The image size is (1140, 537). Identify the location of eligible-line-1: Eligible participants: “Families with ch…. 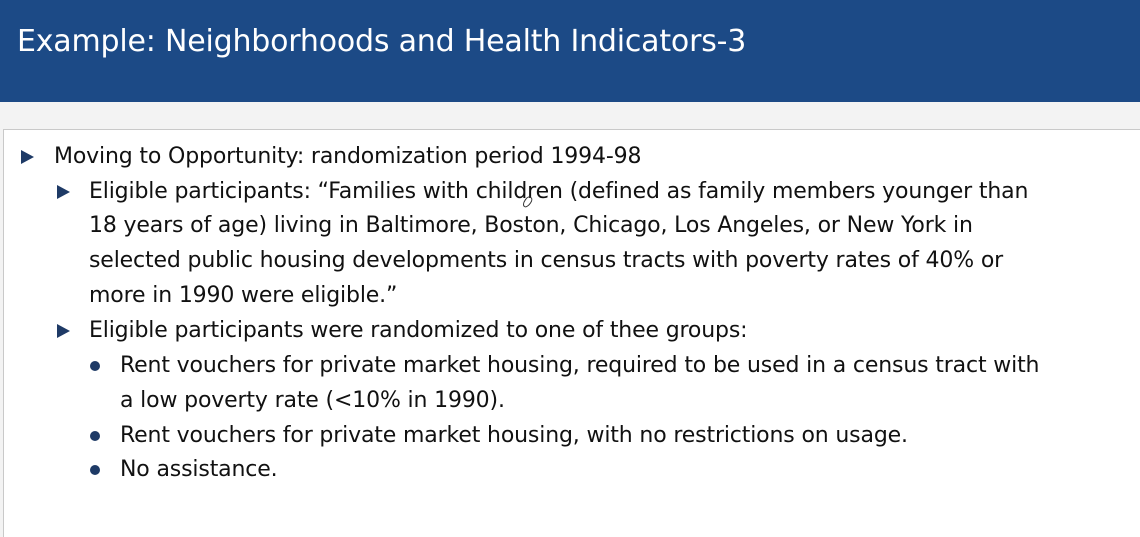
(559, 191).